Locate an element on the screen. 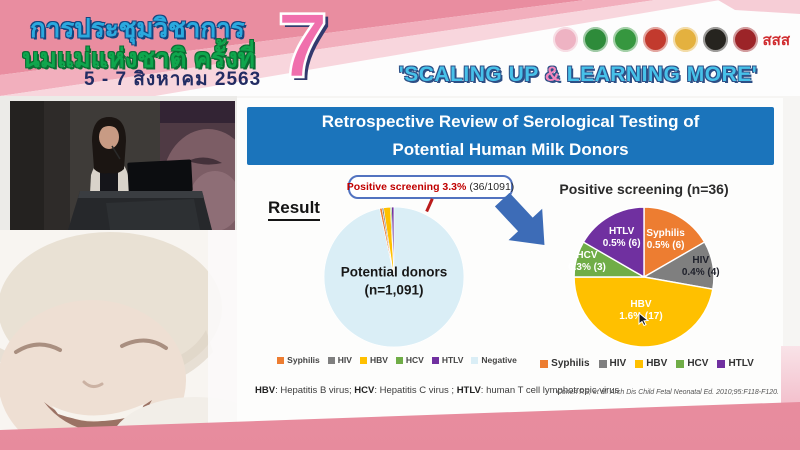 Image resolution: width=800 pixels, height=450 pixels. potential-donors-pie: Potential donors (n=1,091) is located at coordinates (394, 277).